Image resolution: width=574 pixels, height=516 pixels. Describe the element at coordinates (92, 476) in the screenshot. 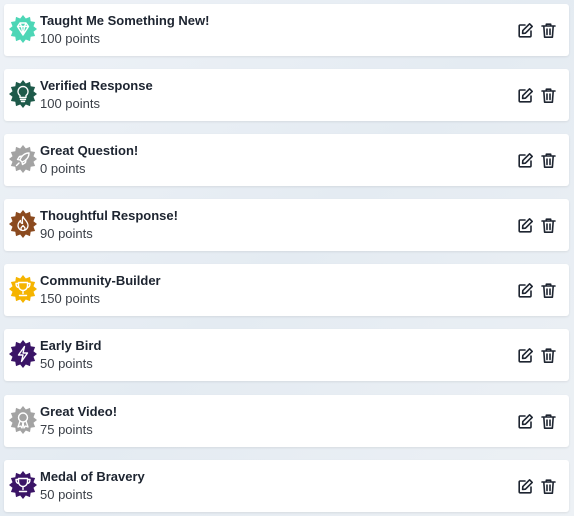

I see `badge-name: Medal of Bravery` at that location.